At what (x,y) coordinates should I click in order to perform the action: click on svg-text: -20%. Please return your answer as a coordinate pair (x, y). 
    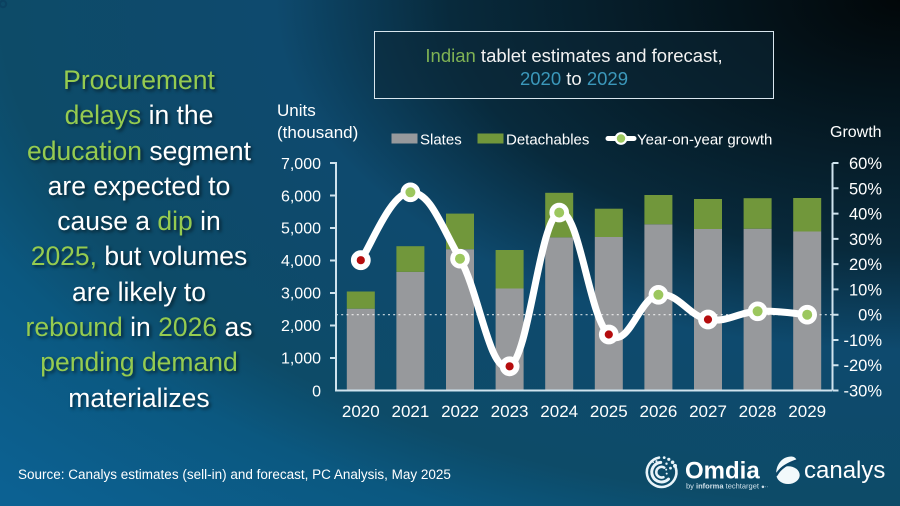
    Looking at the image, I should click on (862, 366).